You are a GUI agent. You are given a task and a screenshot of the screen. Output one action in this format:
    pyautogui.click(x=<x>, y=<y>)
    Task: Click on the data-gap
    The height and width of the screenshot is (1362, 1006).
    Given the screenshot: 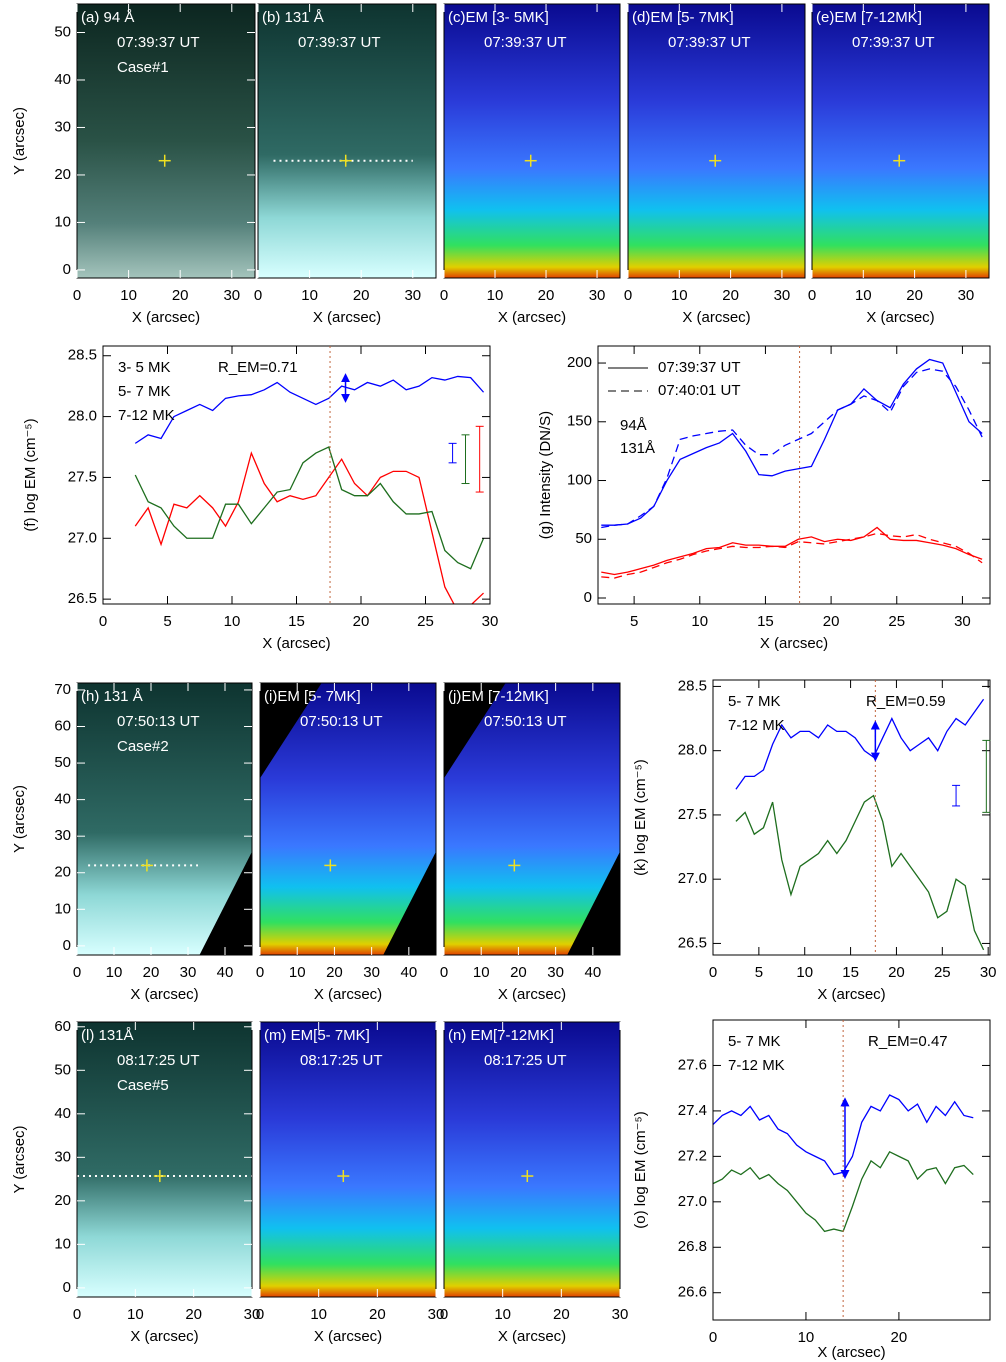 What is the action you would take?
    pyautogui.click(x=291, y=731)
    